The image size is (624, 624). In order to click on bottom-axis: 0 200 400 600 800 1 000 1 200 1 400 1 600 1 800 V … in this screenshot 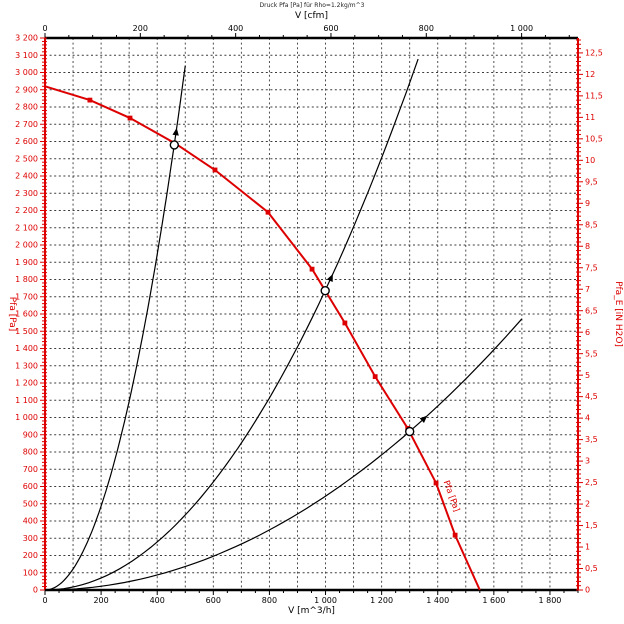, I will do `click(310, 602)`.